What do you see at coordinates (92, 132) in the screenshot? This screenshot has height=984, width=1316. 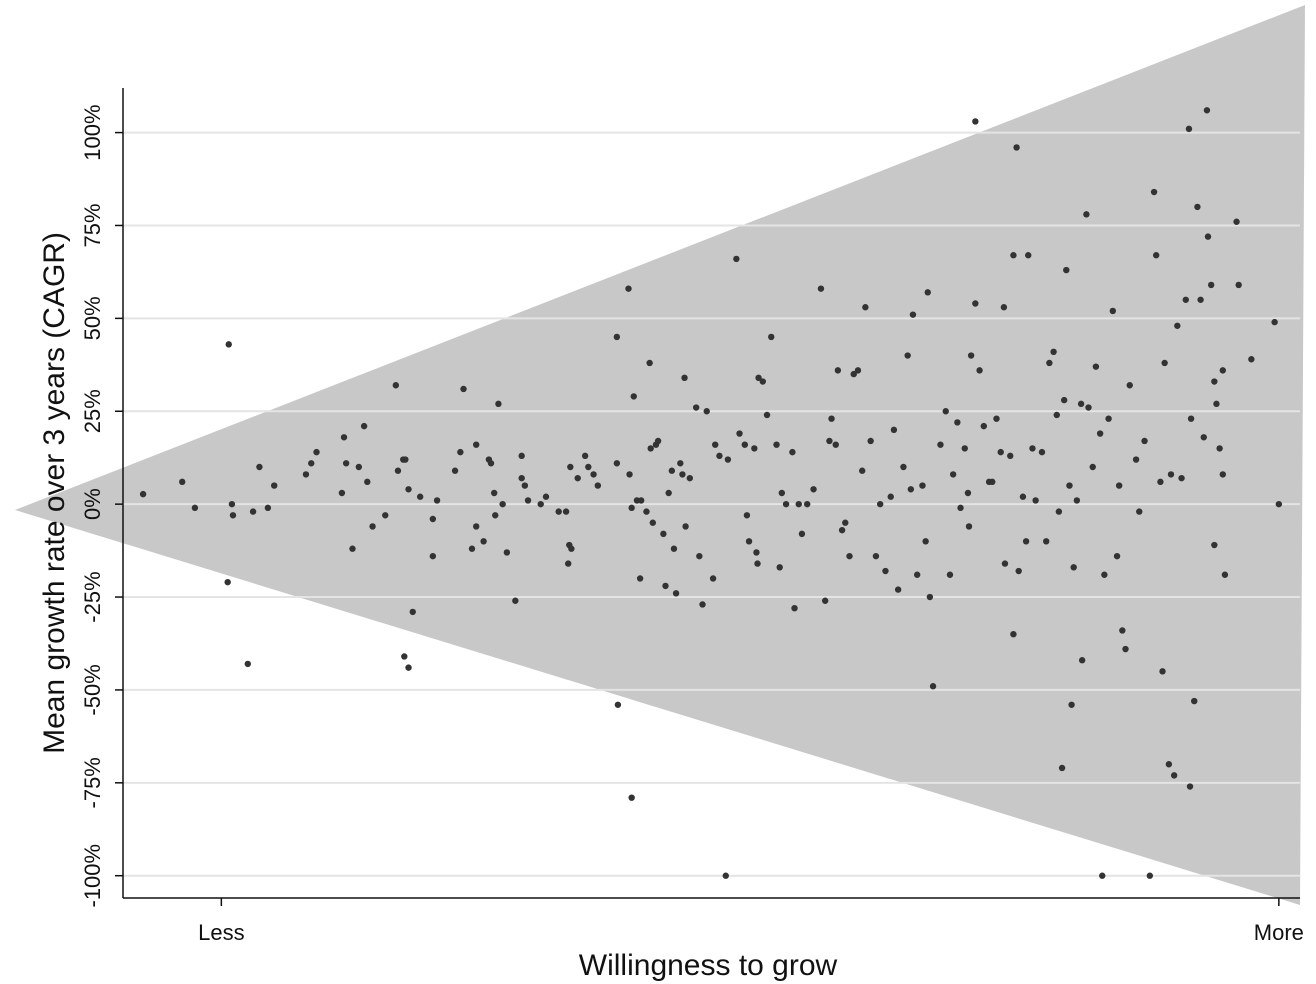 I see `y-tick-label: 100%` at bounding box center [92, 132].